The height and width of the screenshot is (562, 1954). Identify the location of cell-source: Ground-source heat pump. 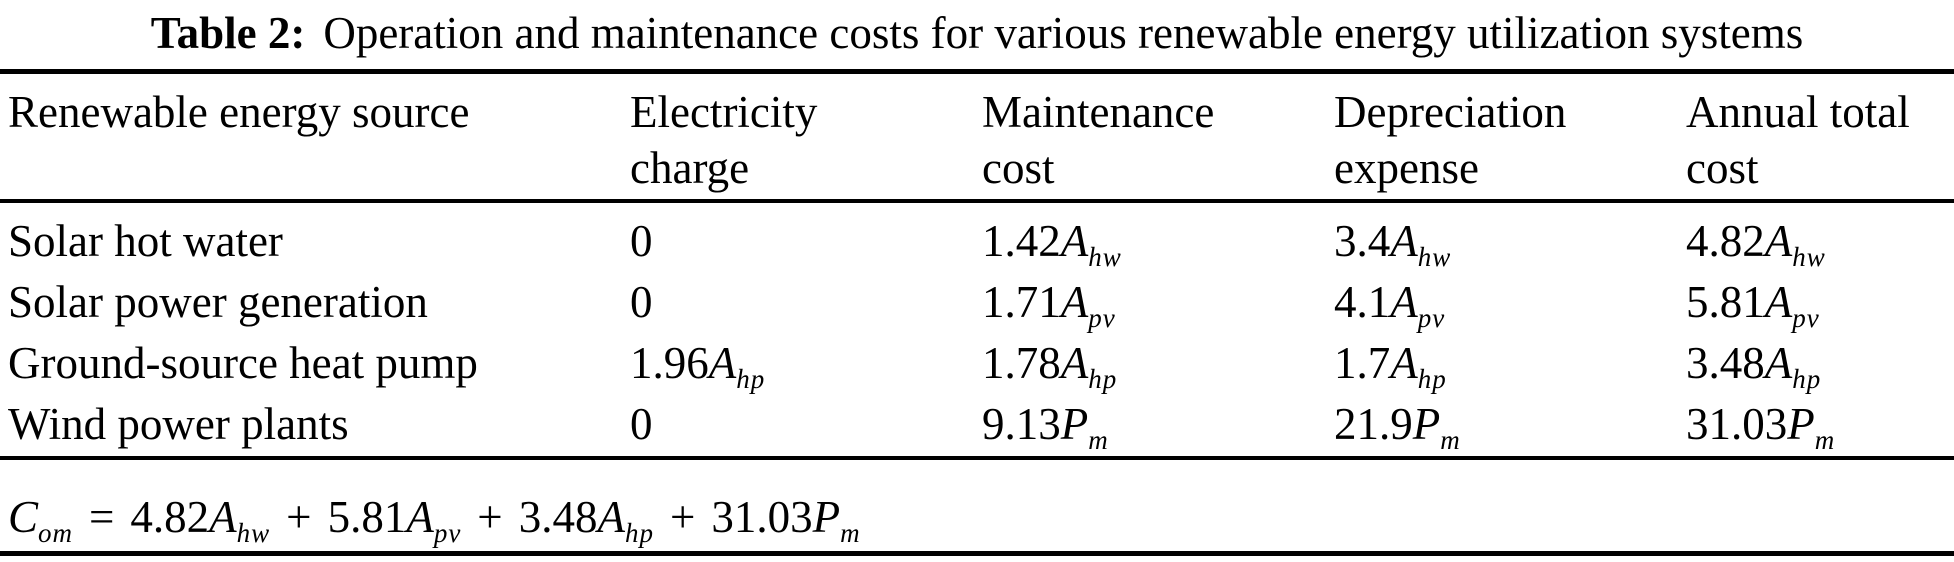
(243, 363).